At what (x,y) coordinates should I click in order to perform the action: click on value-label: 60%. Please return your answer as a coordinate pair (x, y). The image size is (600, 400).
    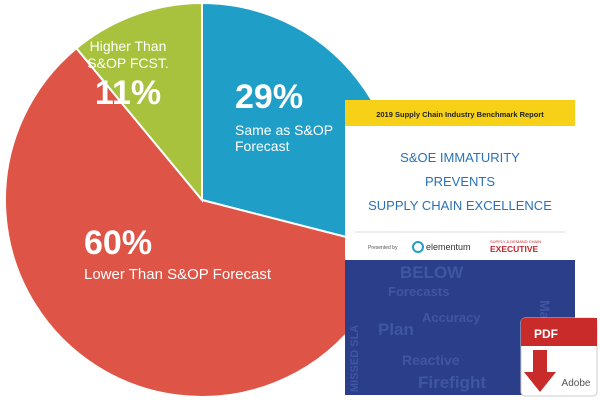
    Looking at the image, I should click on (118, 243).